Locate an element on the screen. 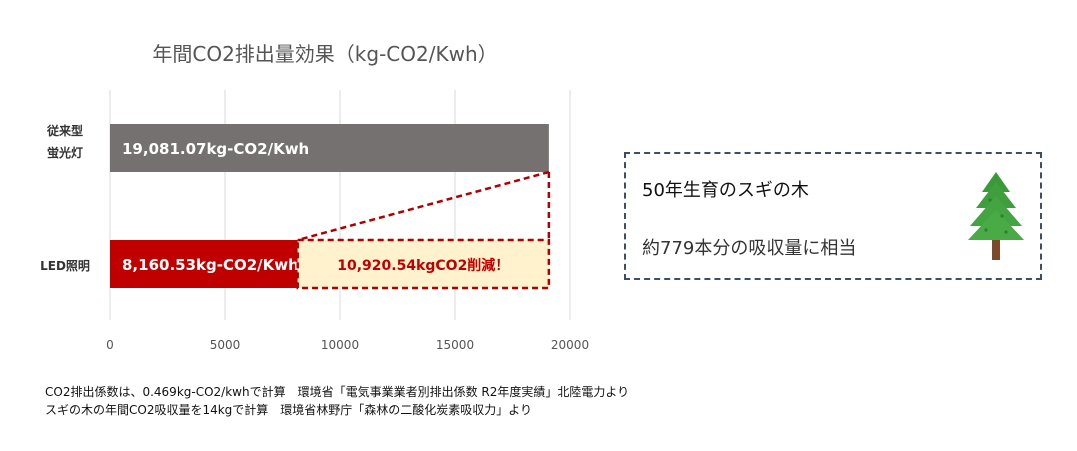 This screenshot has height=451, width=1077. bar-led-lighting is located at coordinates (204, 264).